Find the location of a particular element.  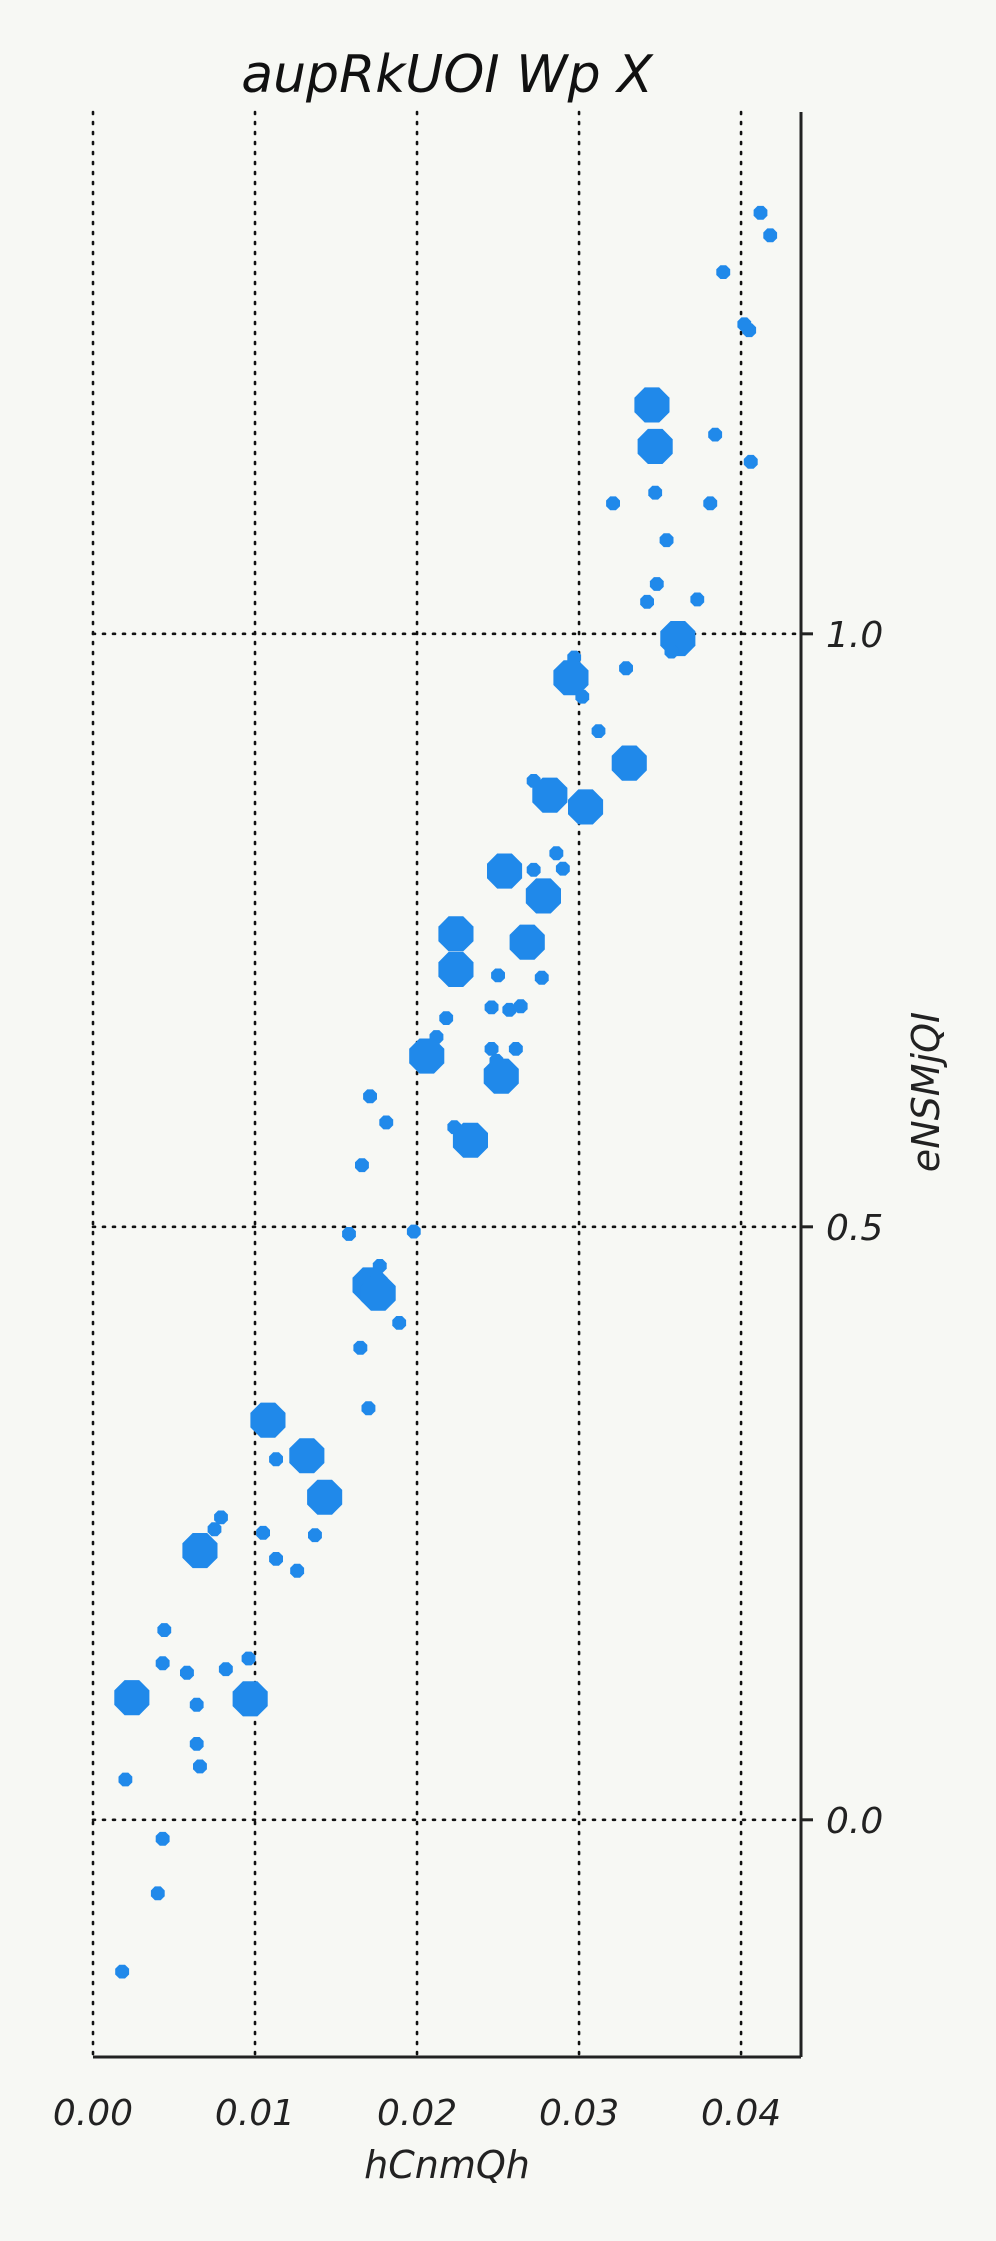

x-tick-label: 0.01 is located at coordinates (255, 2113).